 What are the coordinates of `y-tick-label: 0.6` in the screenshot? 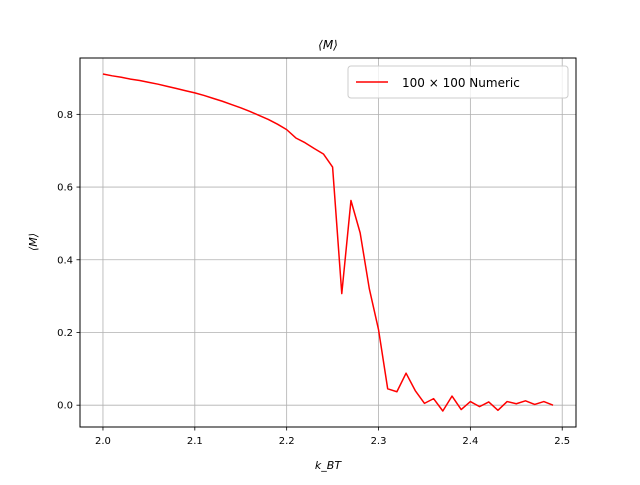 It's located at (65, 188).